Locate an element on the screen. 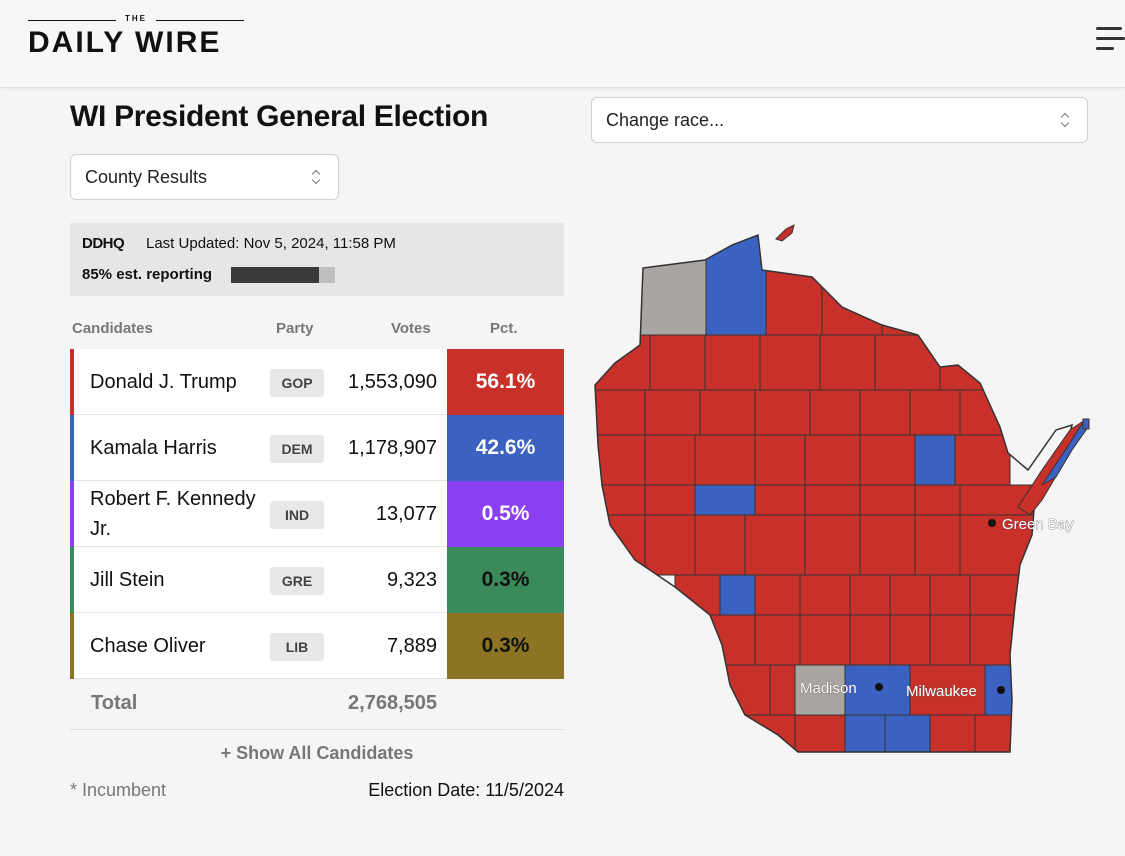 This screenshot has width=1125, height=856. vote-percentage: 0.5% is located at coordinates (505, 514).